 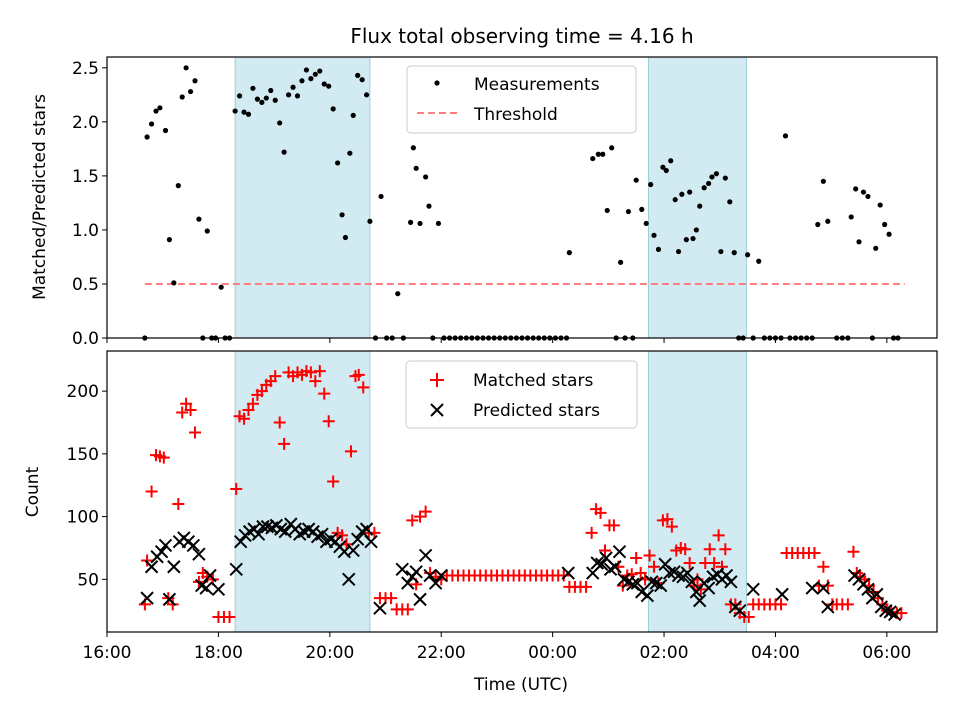 What do you see at coordinates (85, 69) in the screenshot?
I see `top-y-tick-label: 2.5` at bounding box center [85, 69].